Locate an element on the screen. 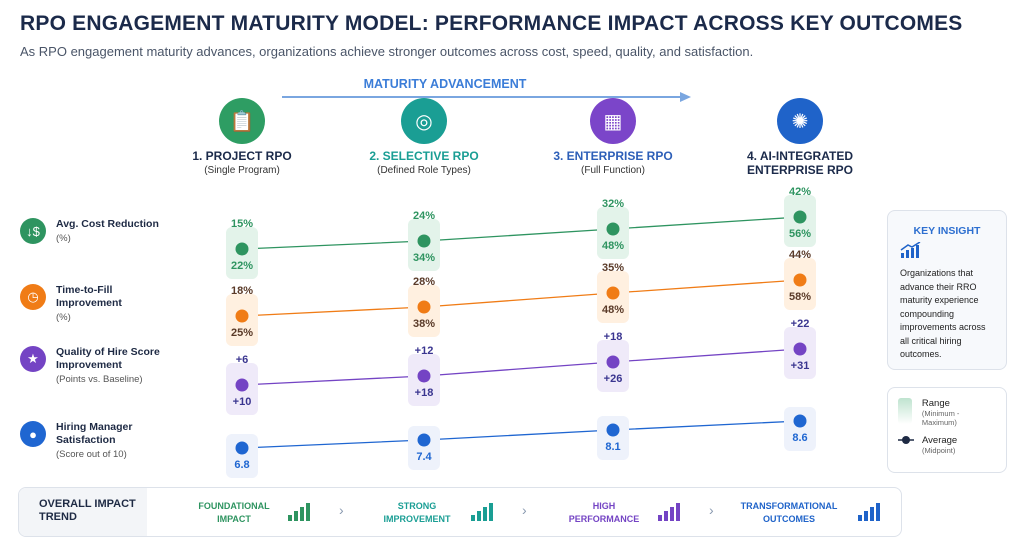 The image size is (1024, 548). range-max-label: +10 is located at coordinates (242, 402).